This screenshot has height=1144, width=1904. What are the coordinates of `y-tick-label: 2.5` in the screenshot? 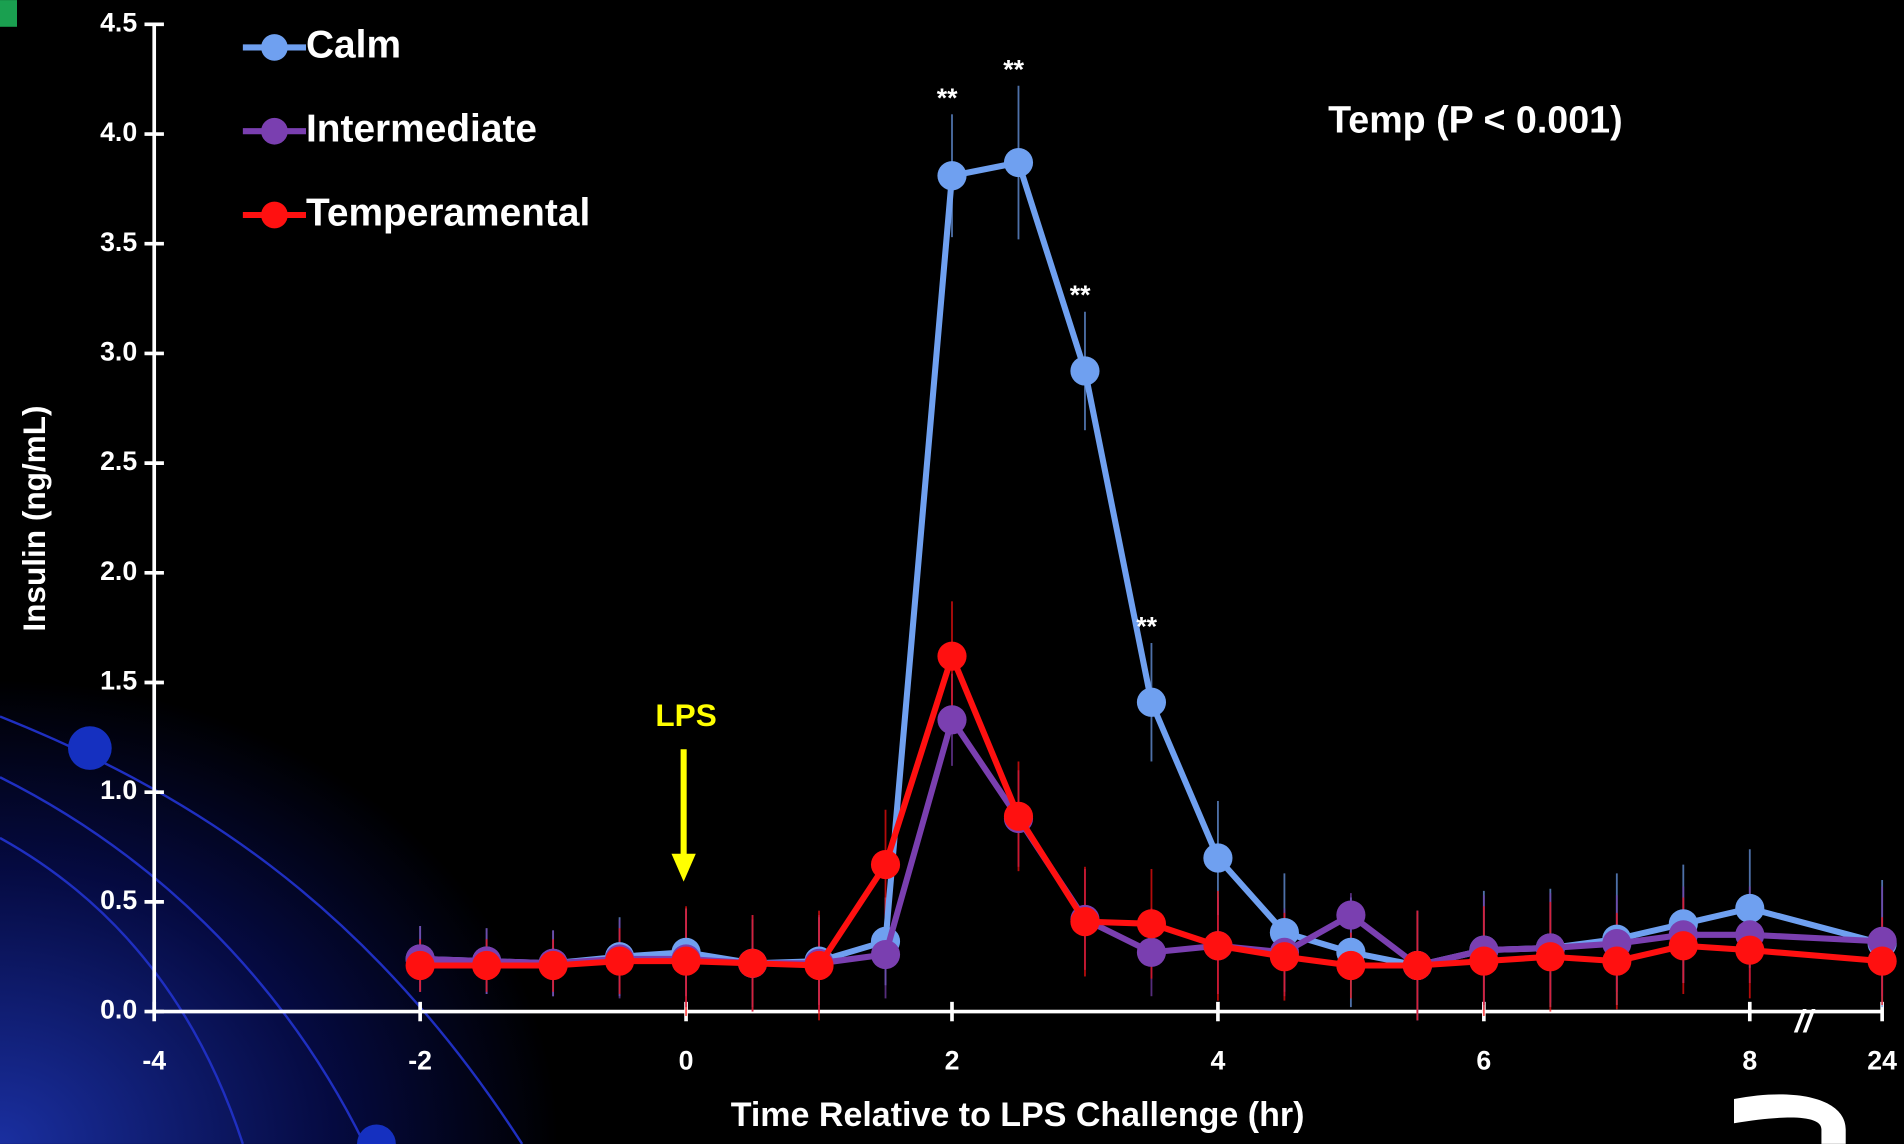 It's located at (118, 461).